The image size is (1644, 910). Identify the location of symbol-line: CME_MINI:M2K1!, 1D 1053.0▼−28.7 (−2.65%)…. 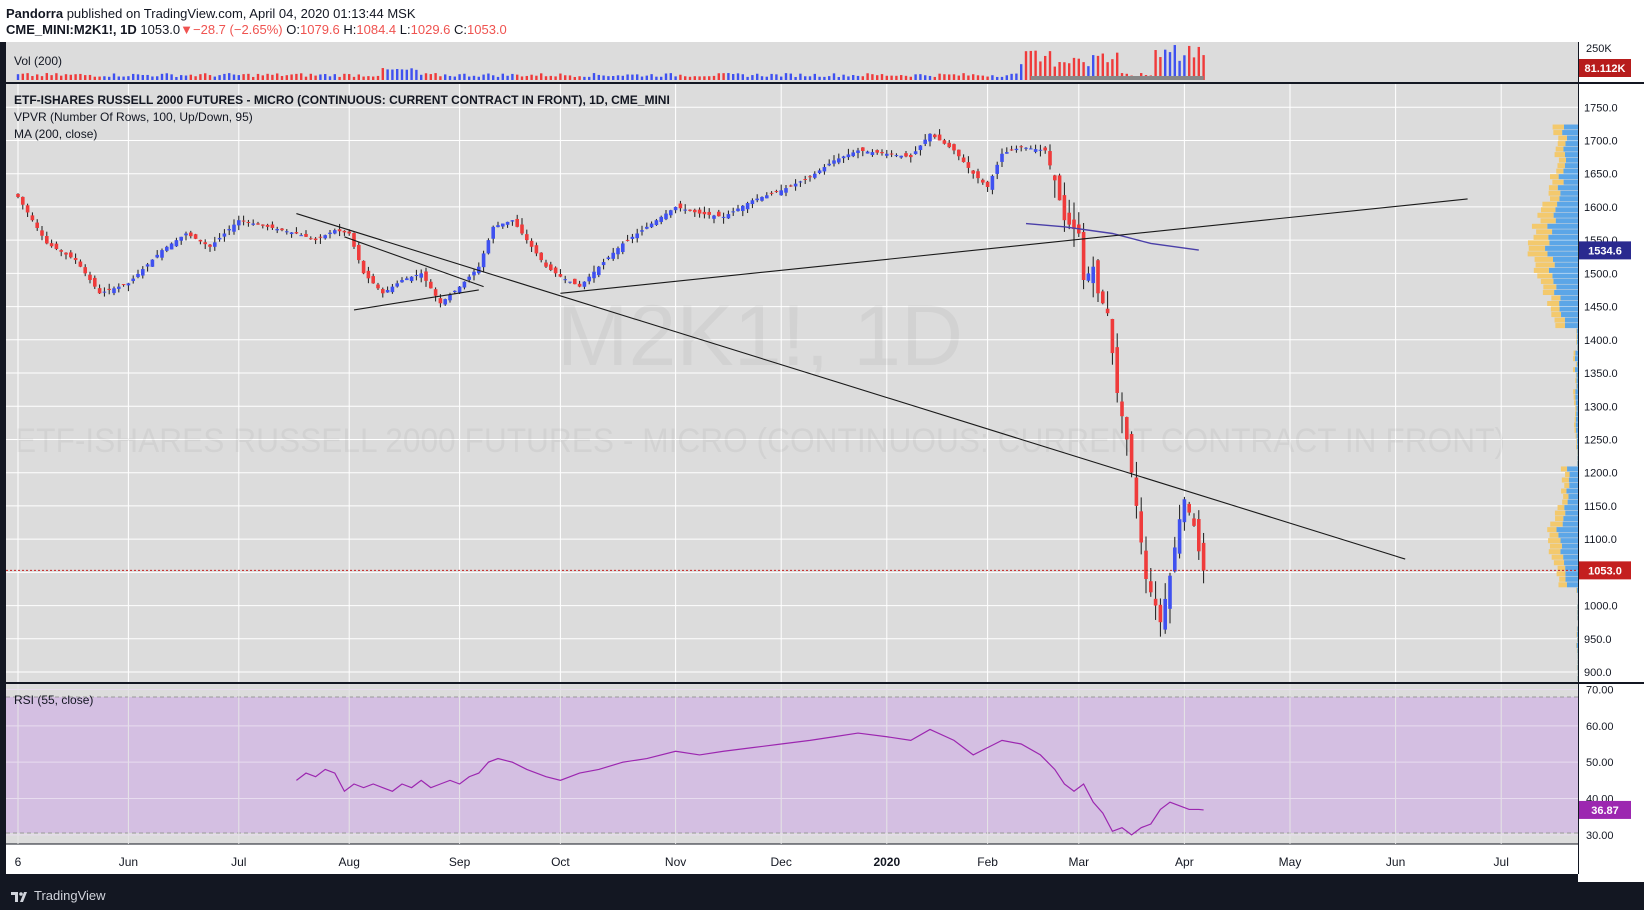
(256, 29).